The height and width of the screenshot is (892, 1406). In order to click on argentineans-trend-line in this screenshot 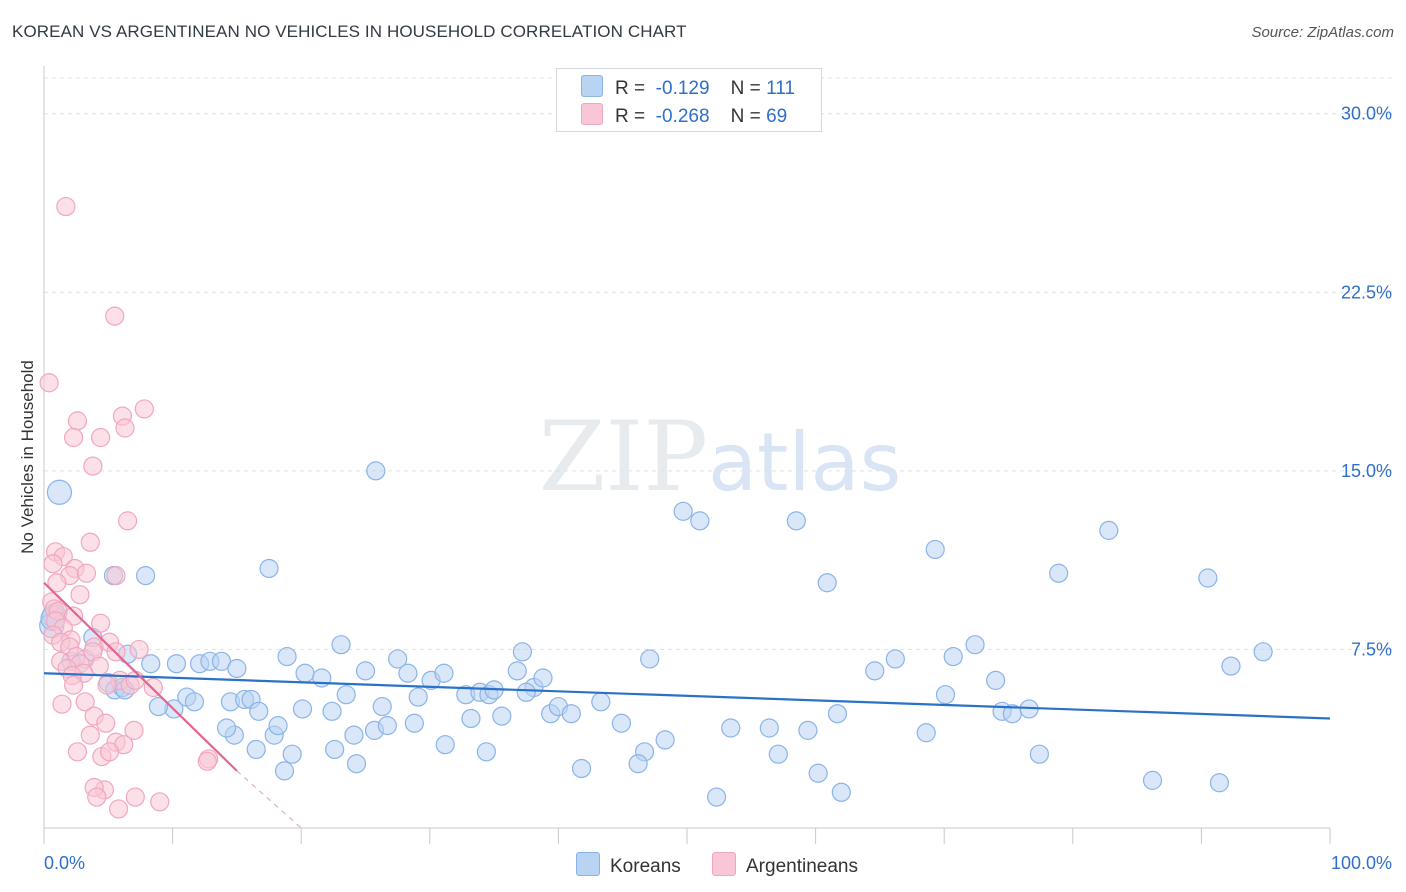, I will do `click(140, 676)`.